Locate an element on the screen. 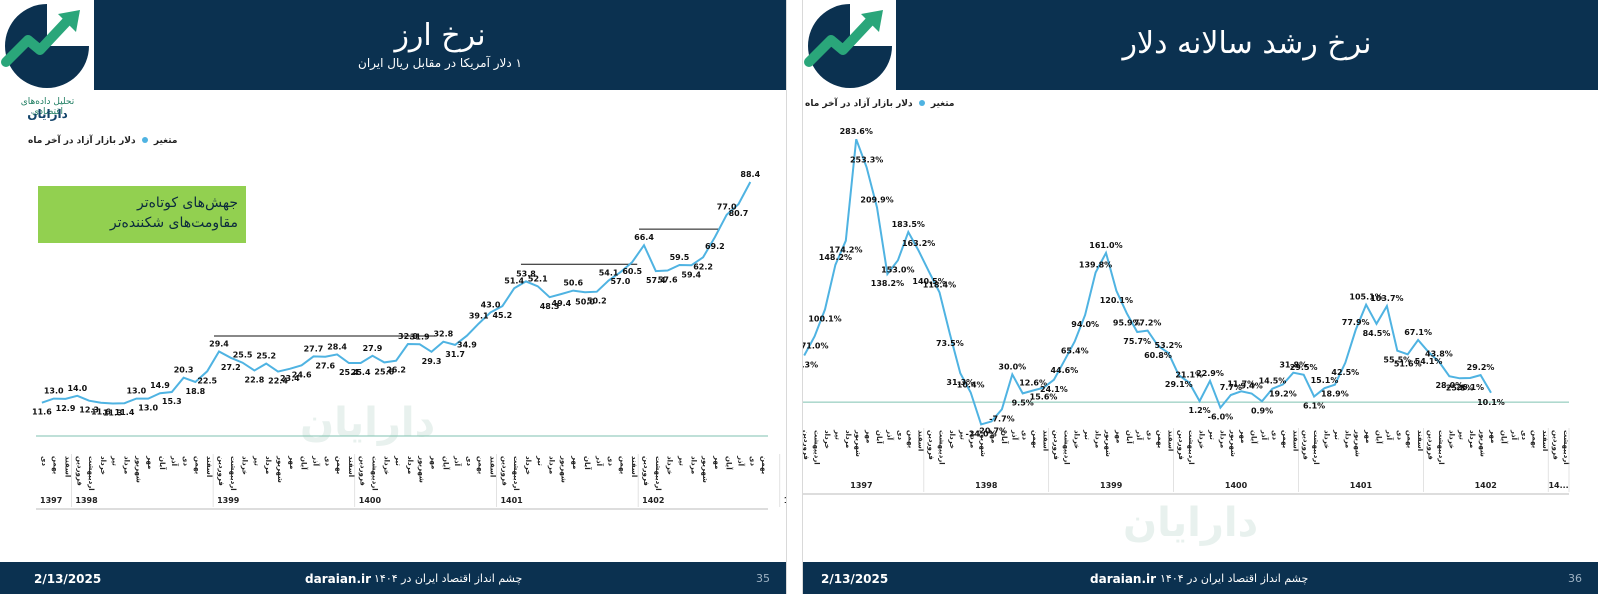 The width and height of the screenshot is (1598, 594). data-label: 27.7 is located at coordinates (314, 348).